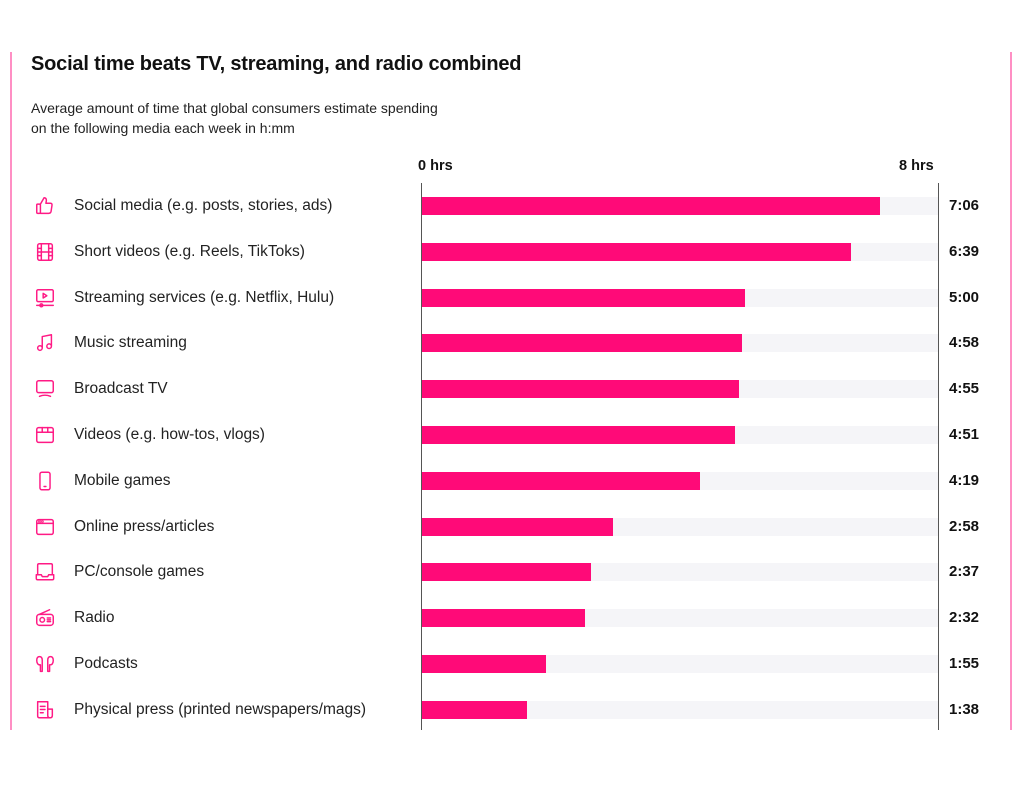  I want to click on category-label: Mobile games, so click(122, 480).